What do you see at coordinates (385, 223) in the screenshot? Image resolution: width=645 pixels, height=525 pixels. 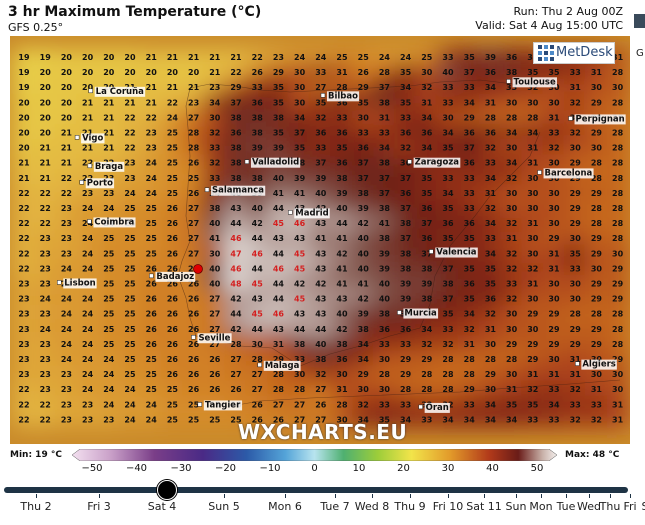 I see `temperature-value: 41` at bounding box center [385, 223].